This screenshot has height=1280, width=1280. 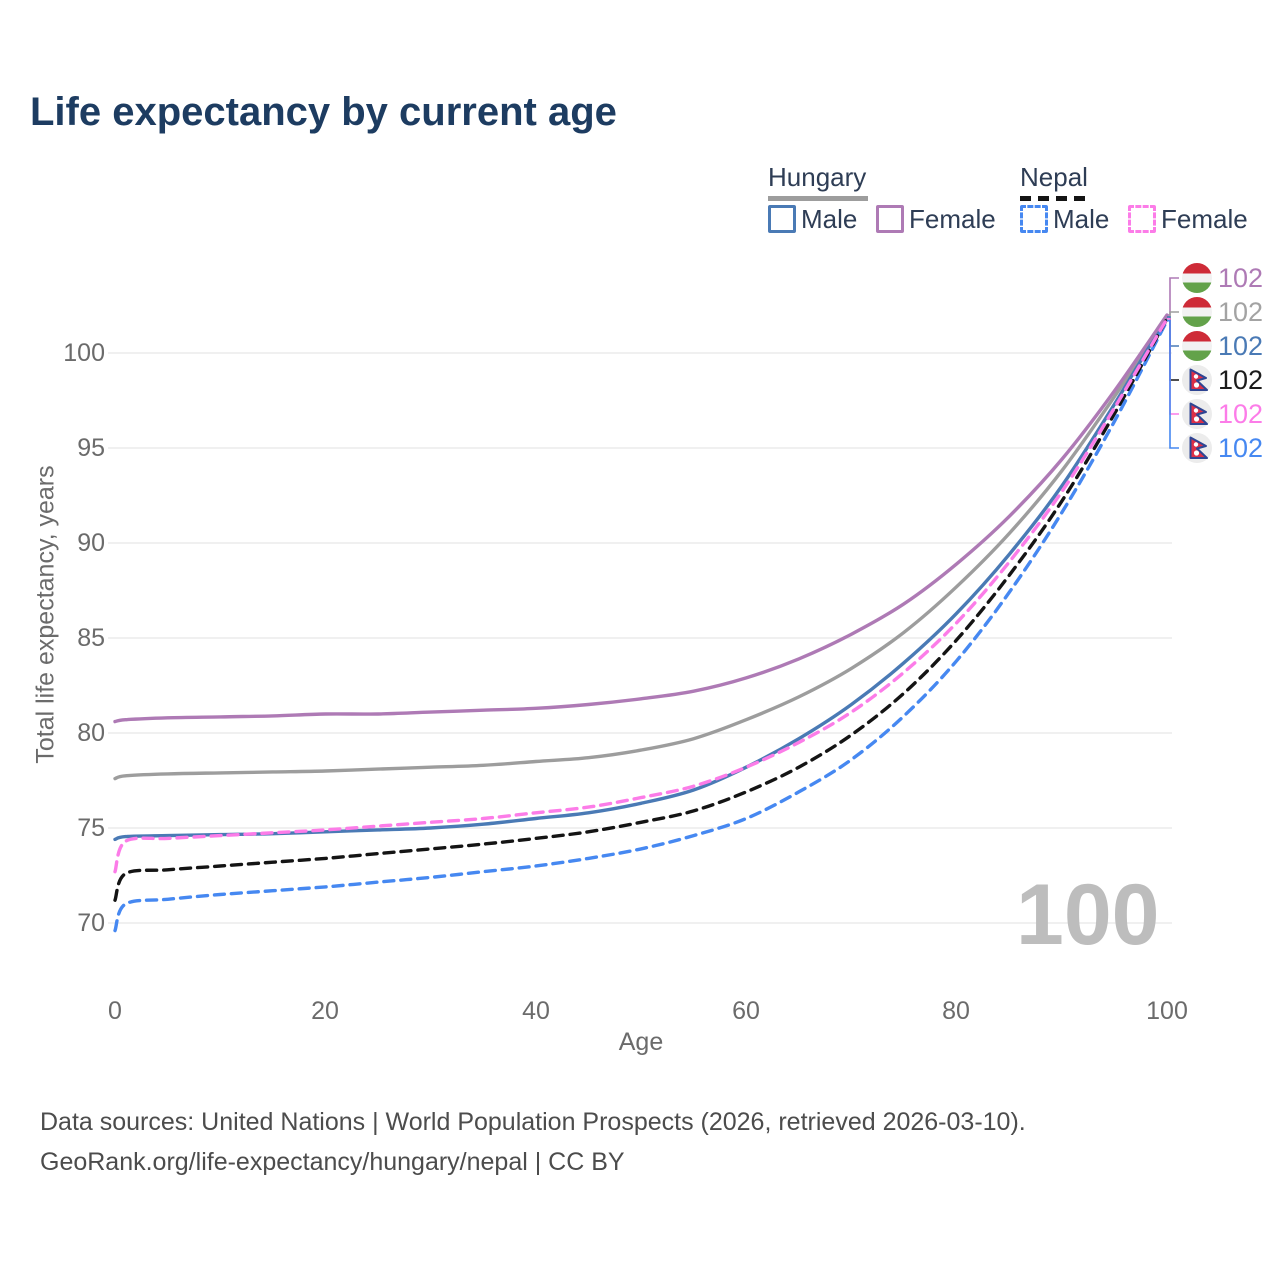 I want to click on x-tick-0: 0, so click(x=115, y=1011).